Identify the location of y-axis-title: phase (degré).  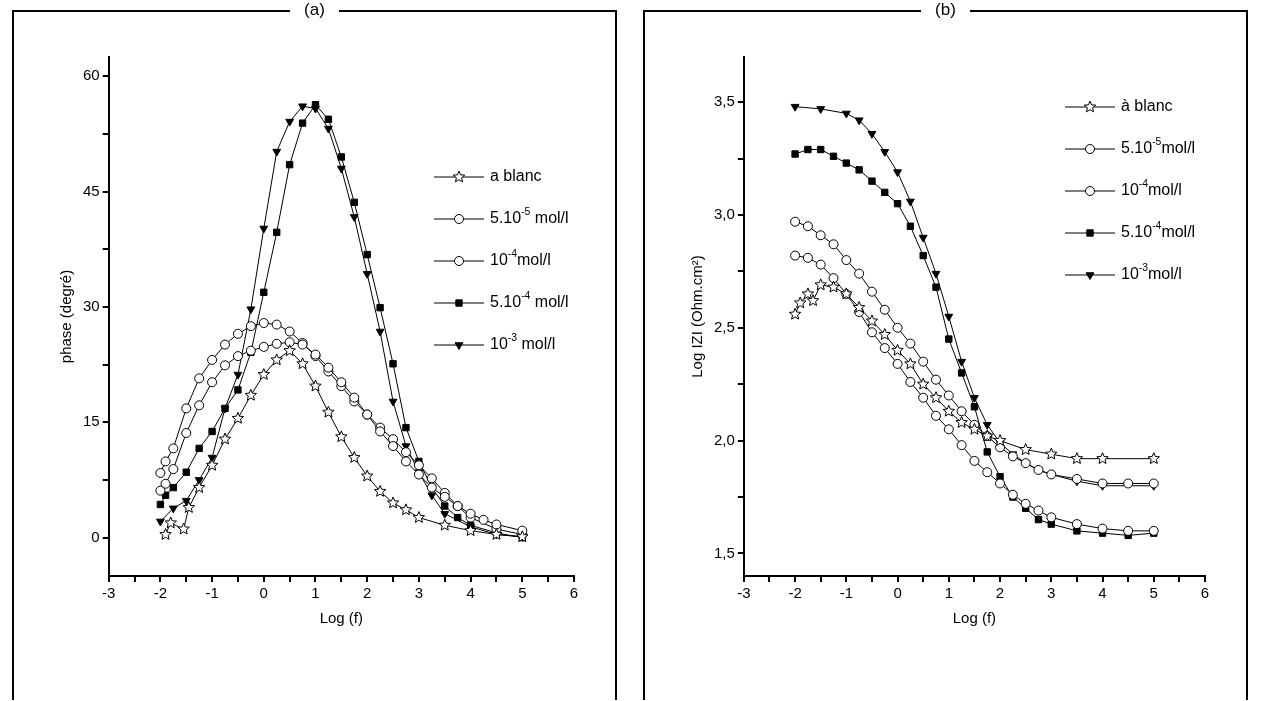
(66, 316).